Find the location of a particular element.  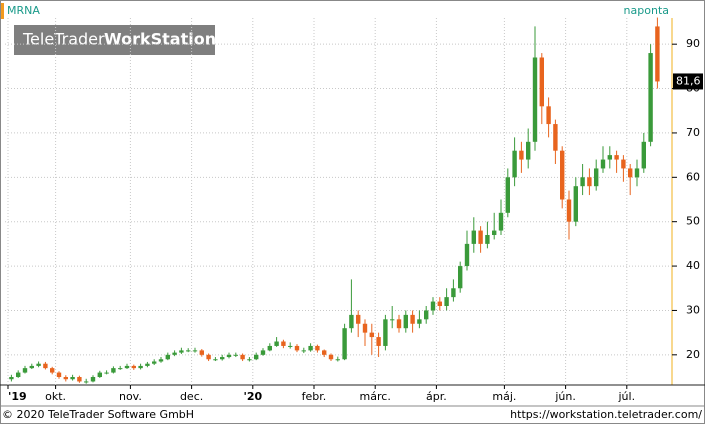

x-tick-label: ápr. is located at coordinates (436, 396).